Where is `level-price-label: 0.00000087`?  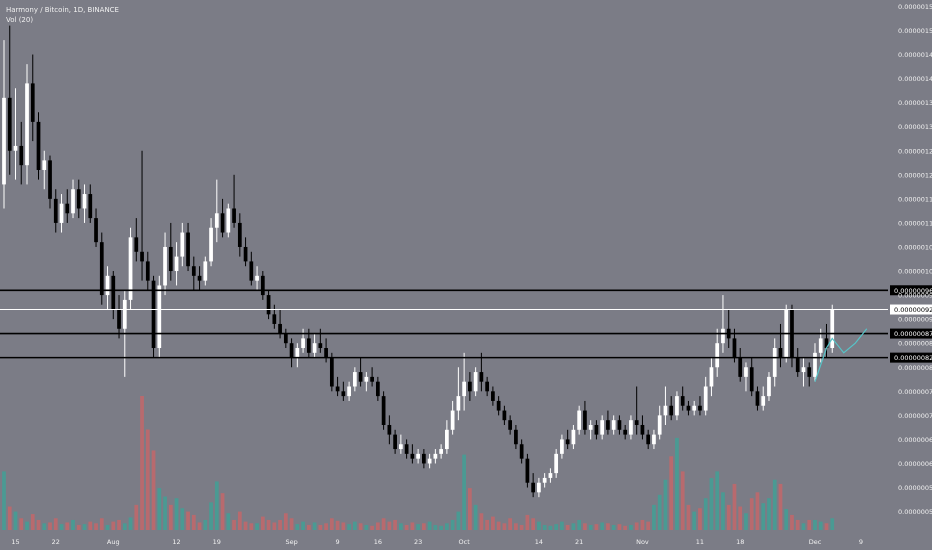
level-price-label: 0.00000087 is located at coordinates (913, 334).